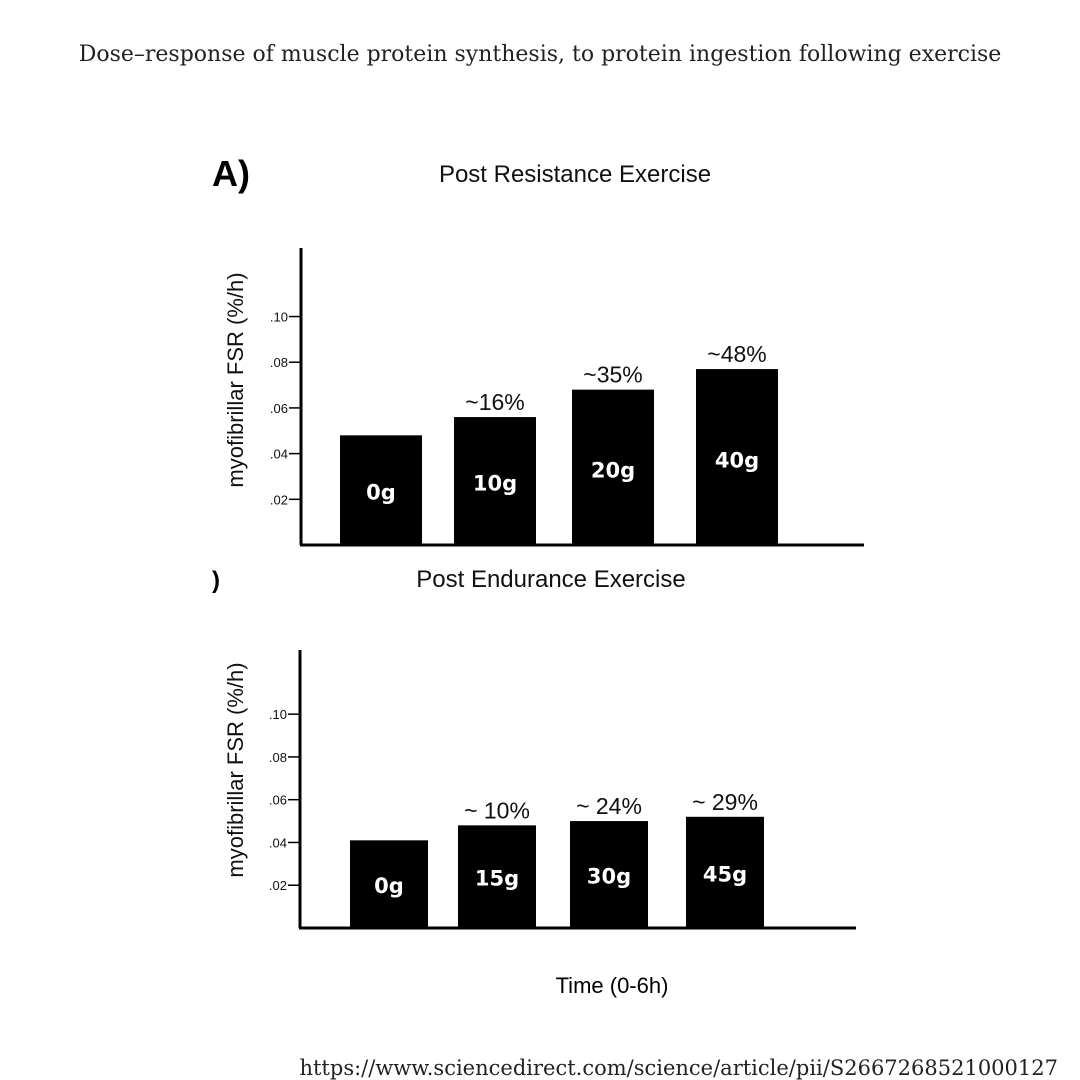 The width and height of the screenshot is (1080, 1080). What do you see at coordinates (736, 354) in the screenshot?
I see `bar-annotation: ~48%` at bounding box center [736, 354].